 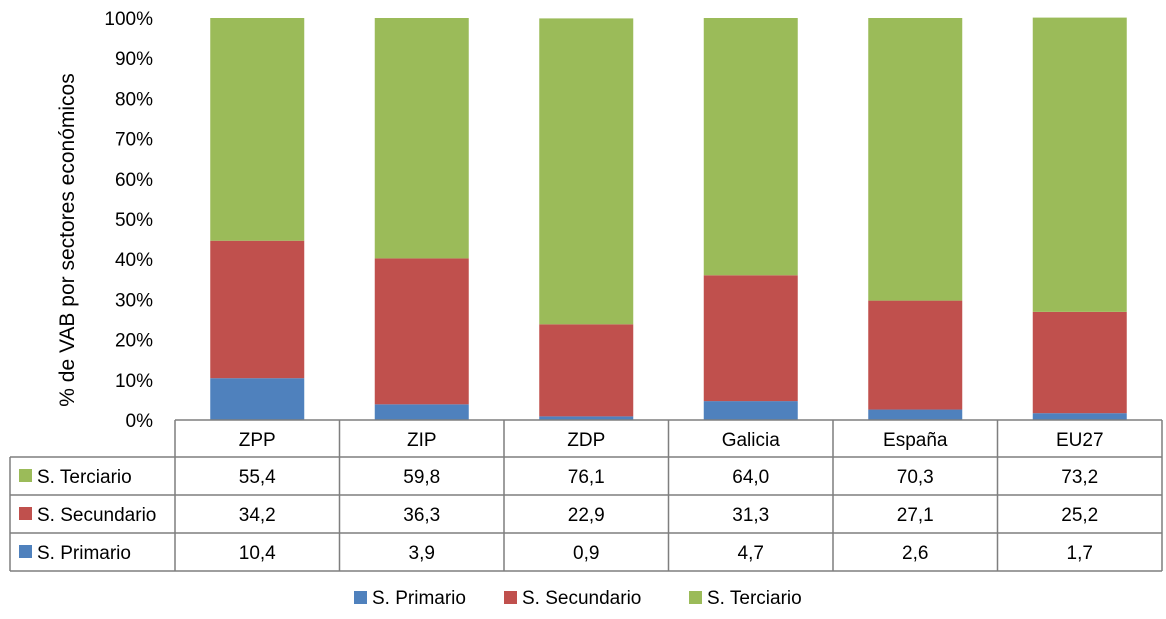 I want to click on y-tick-label: 0%, so click(x=140, y=421).